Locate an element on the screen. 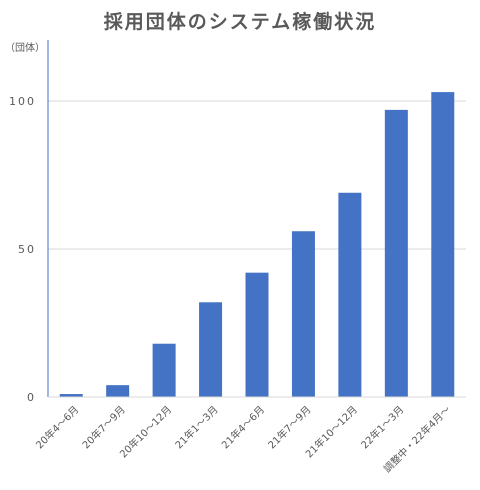  x-tick-label: 20年7〜9月 is located at coordinates (103, 427).